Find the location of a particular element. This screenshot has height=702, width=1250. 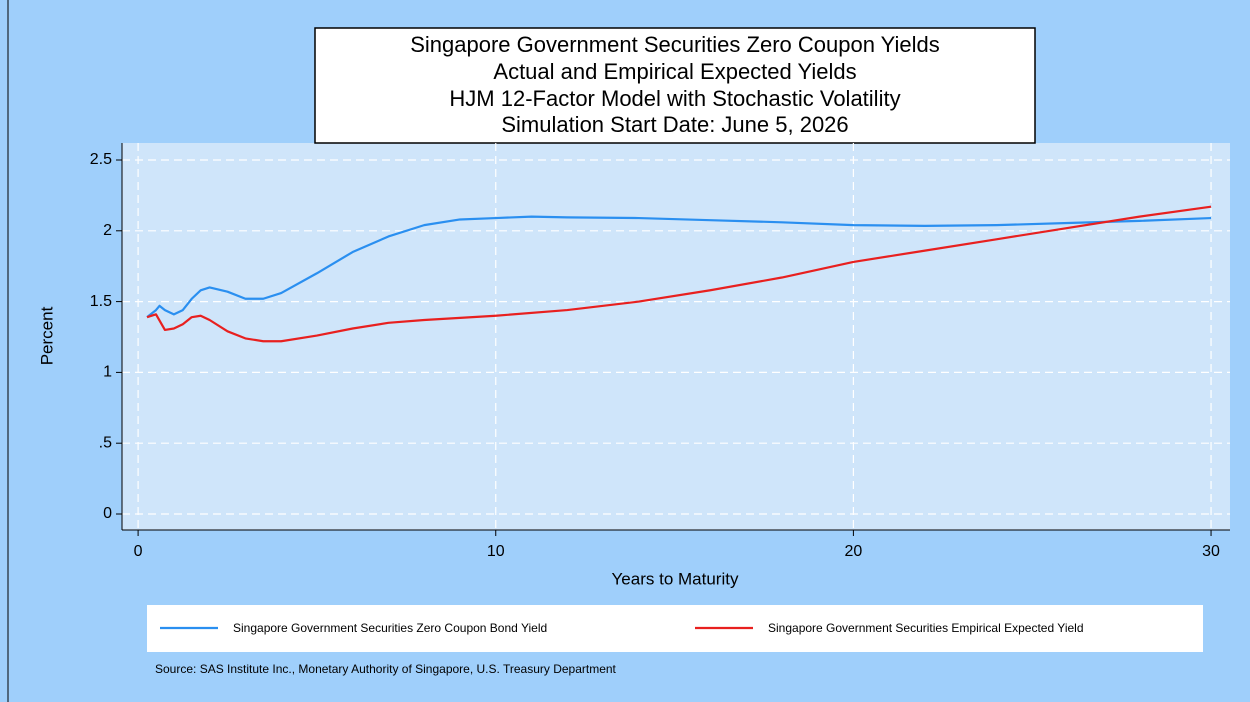

x-tick-label: 30 is located at coordinates (1211, 551).